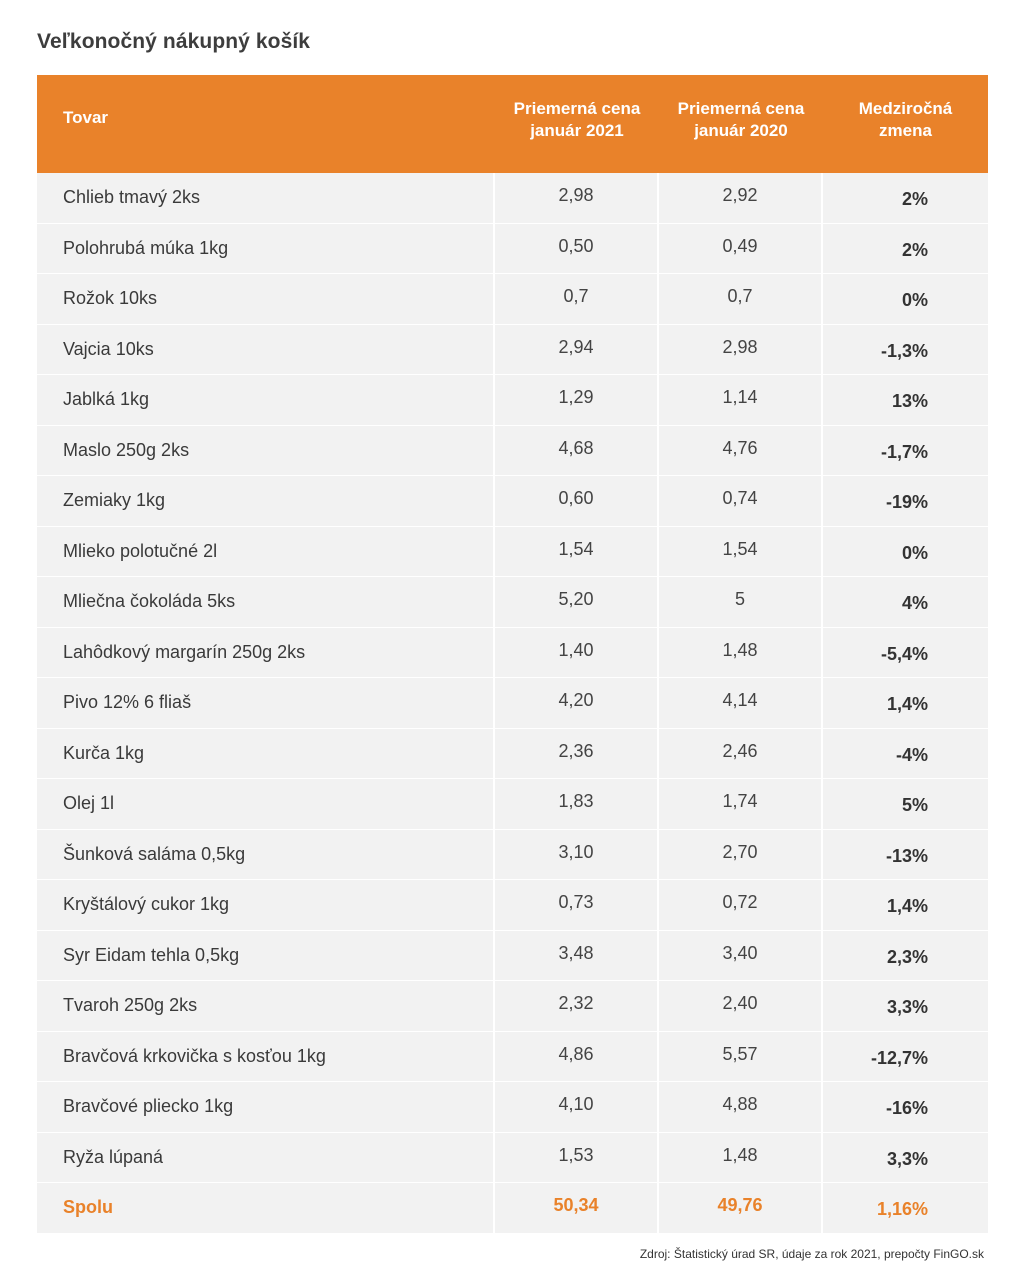 This screenshot has width=1024, height=1280. I want to click on cell-item: Rožok 10ks, so click(266, 299).